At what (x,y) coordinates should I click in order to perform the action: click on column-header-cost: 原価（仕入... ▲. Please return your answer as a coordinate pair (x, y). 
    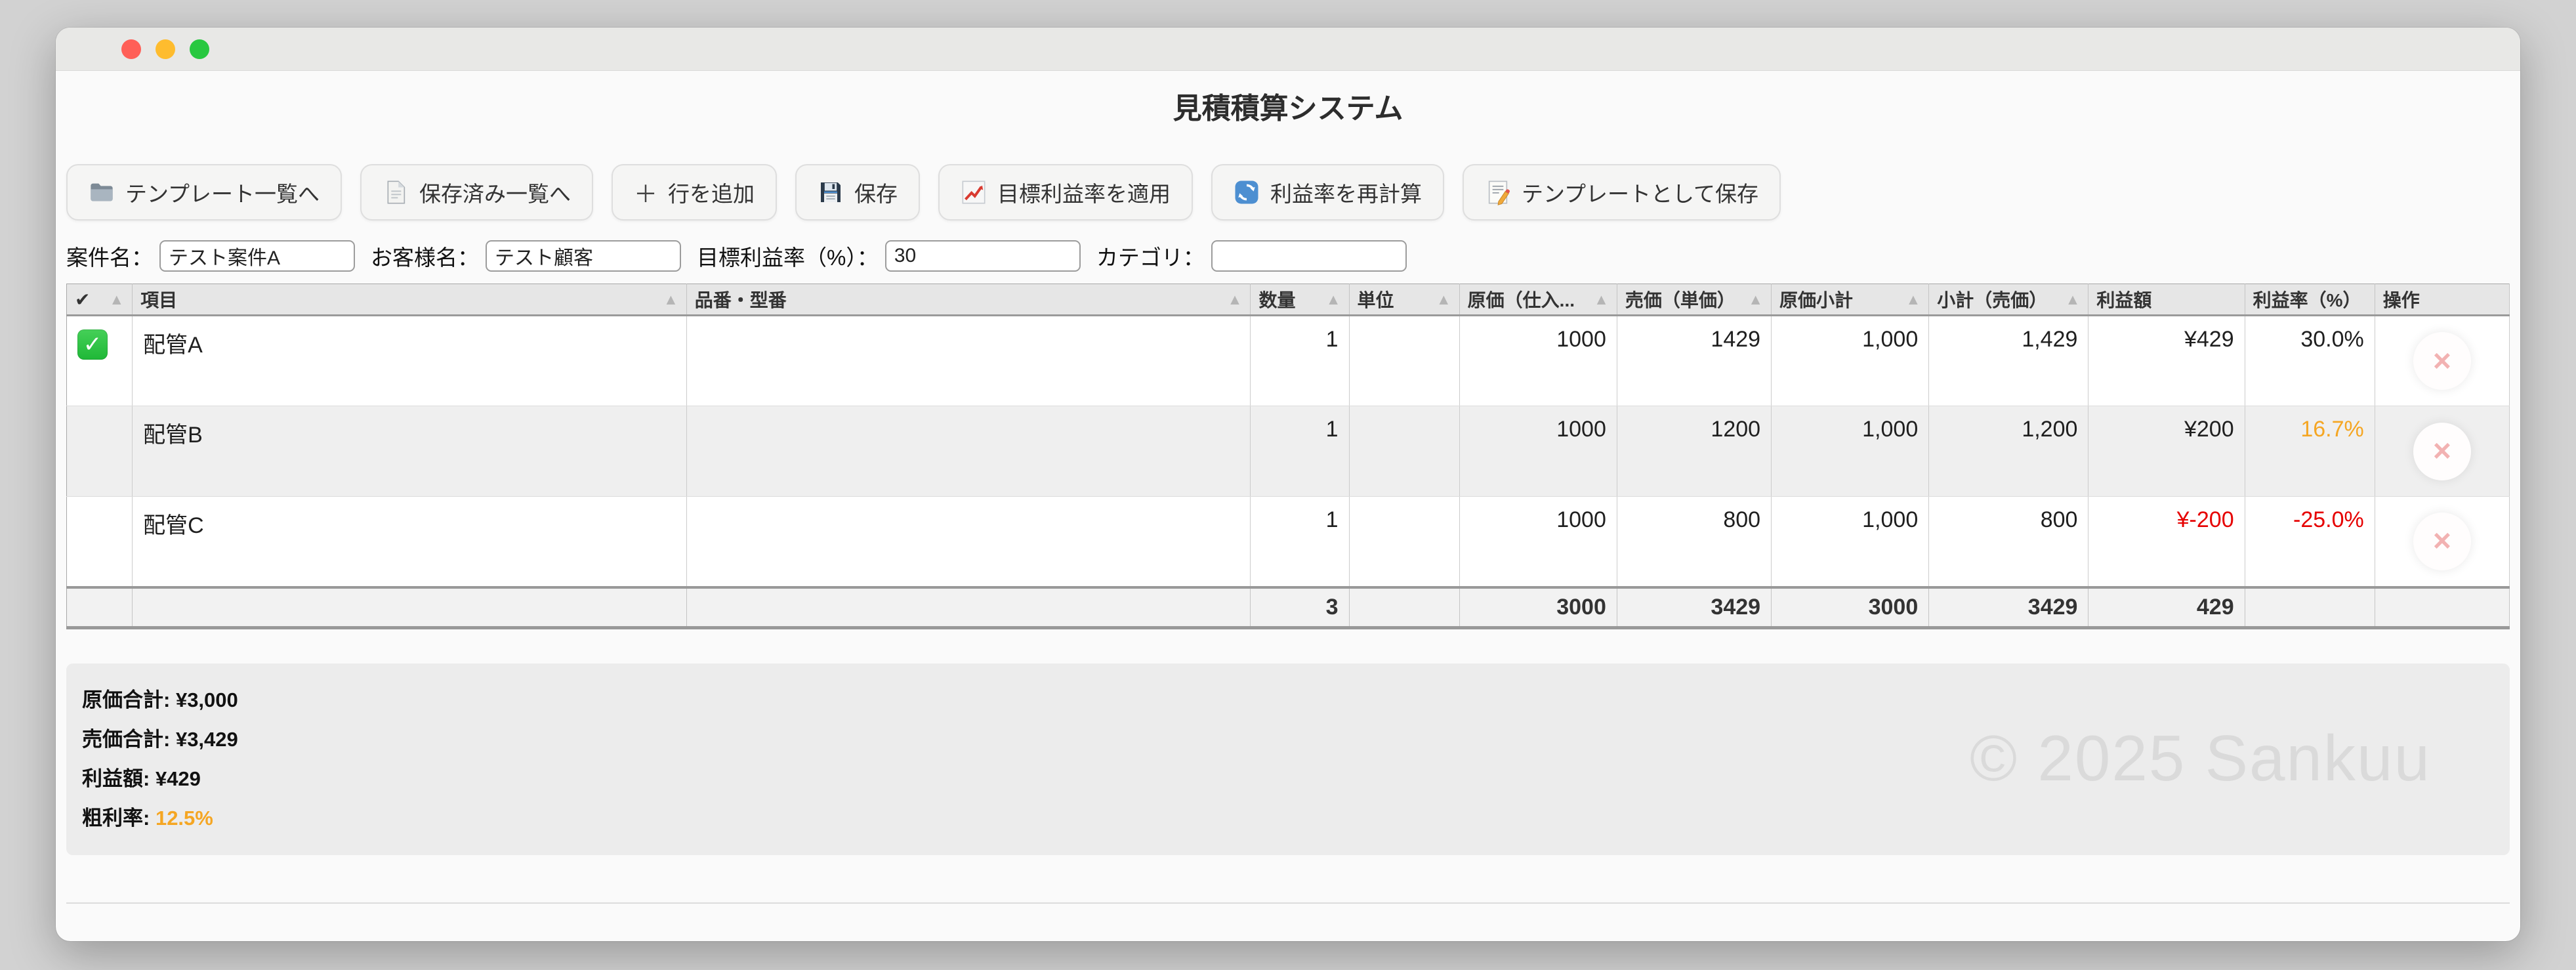
    Looking at the image, I should click on (1538, 300).